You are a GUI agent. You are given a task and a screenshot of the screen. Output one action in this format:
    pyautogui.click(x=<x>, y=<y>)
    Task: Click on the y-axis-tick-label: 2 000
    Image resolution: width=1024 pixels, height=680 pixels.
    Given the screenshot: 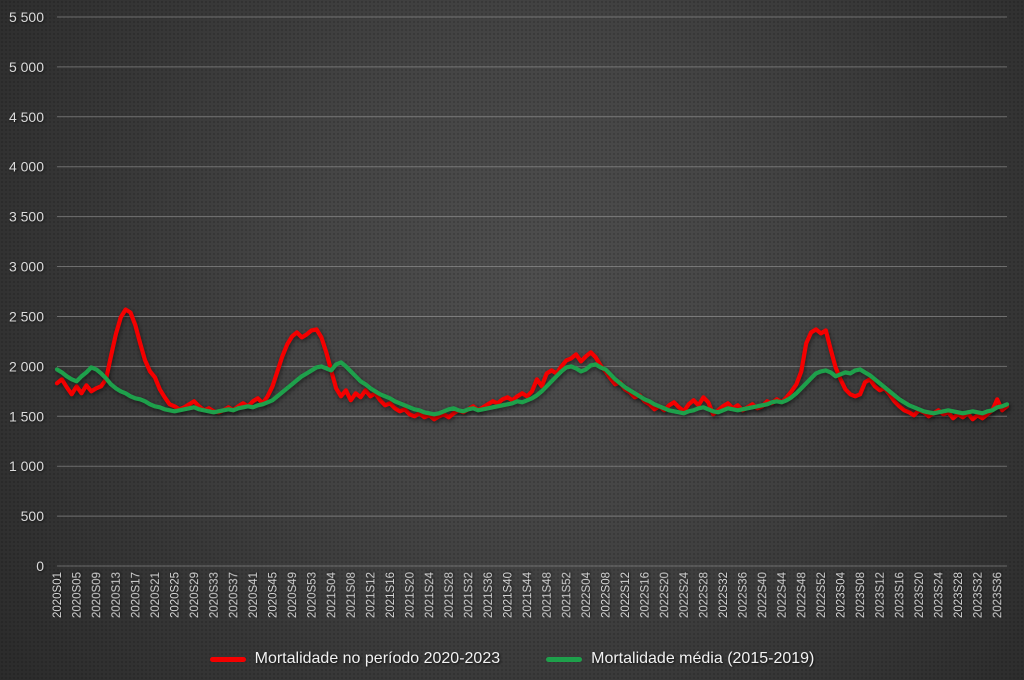 What is the action you would take?
    pyautogui.click(x=26, y=366)
    